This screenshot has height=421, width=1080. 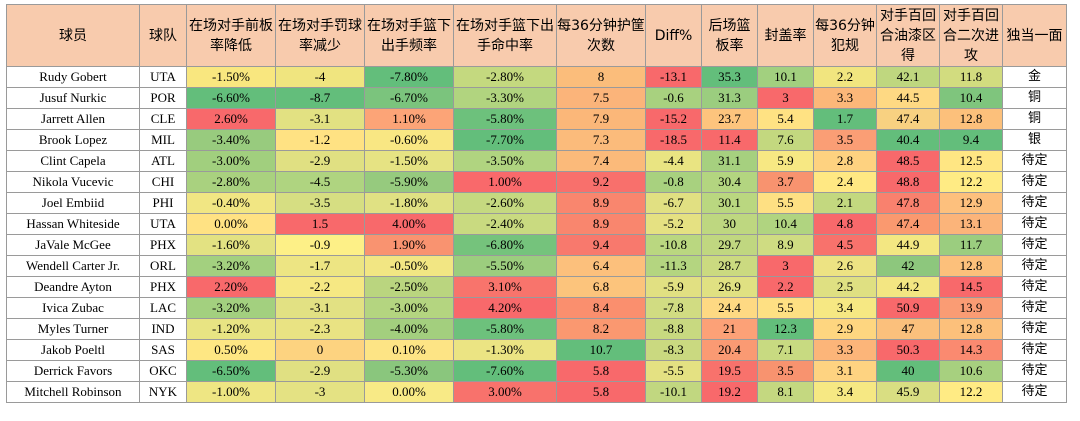 I want to click on fouls-cell: 2.5, so click(x=845, y=287).